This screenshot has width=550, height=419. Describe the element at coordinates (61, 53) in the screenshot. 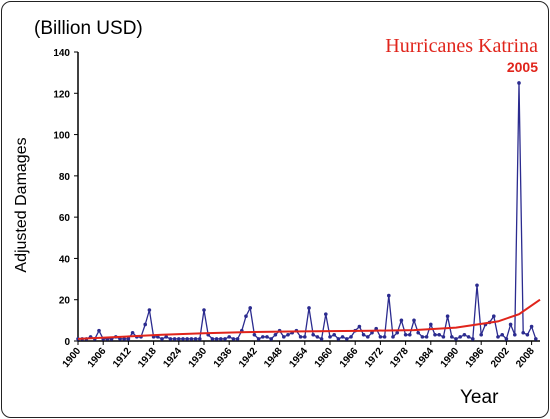

I see `y-tick-label: 140` at that location.